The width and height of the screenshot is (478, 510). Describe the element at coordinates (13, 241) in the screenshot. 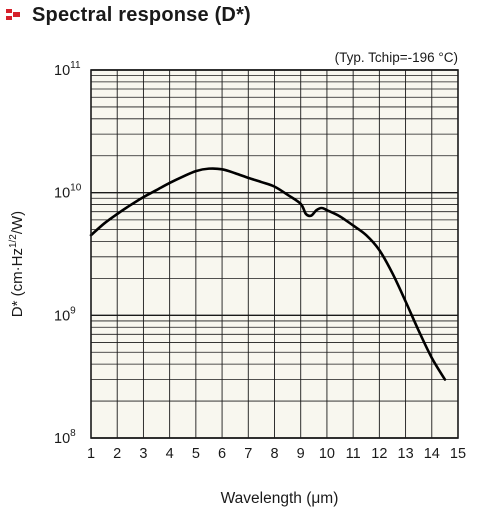

I see `y-axis-label-exponent: 1/2` at that location.